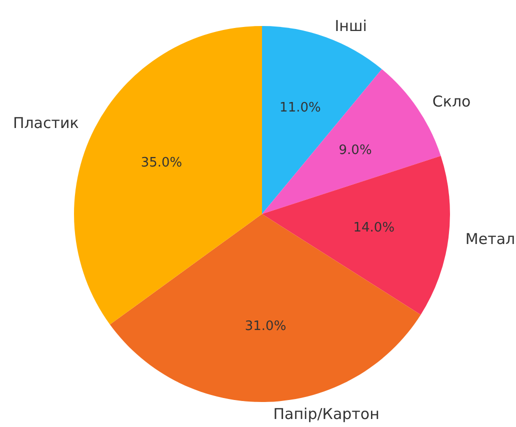  Describe the element at coordinates (326, 413) in the screenshot. I see `slice-label: Папір/Картон` at that location.